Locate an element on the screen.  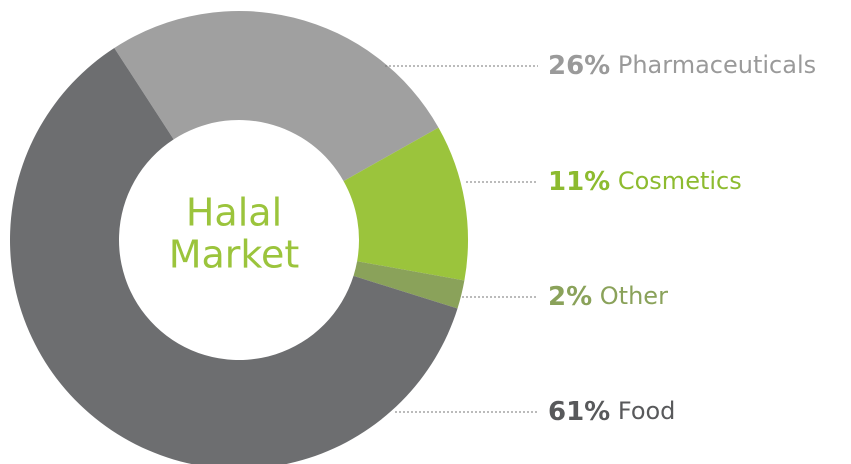
center-label: Halal is located at coordinates (234, 213).